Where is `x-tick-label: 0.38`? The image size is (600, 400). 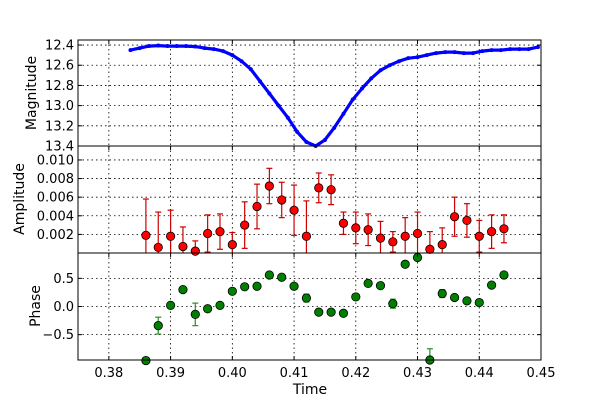
x-tick-label: 0.38 is located at coordinates (108, 373).